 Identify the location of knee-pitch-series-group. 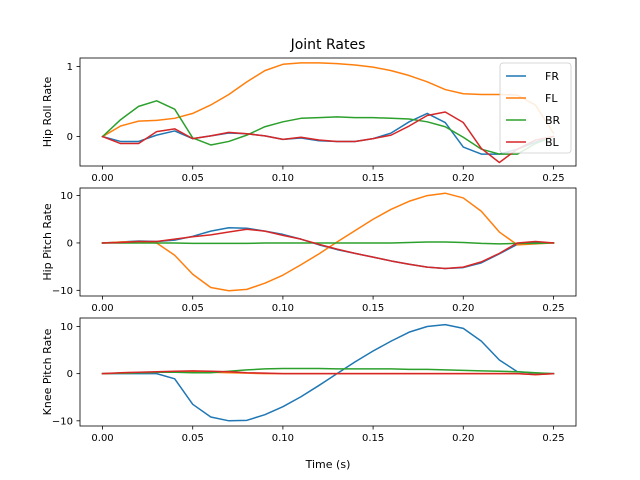
(328, 372).